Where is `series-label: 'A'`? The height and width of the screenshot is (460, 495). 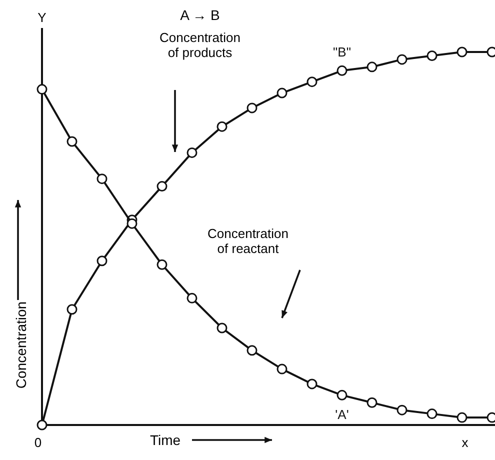
series-label: 'A' is located at coordinates (342, 414).